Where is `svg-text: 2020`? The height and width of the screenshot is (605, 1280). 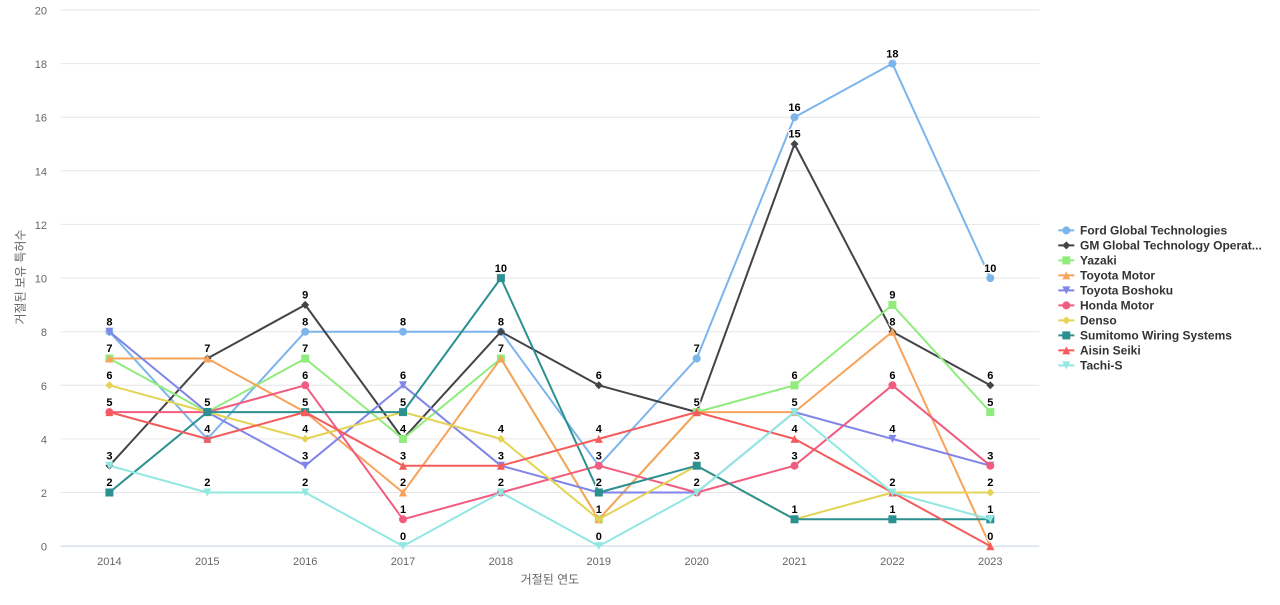
svg-text: 2020 is located at coordinates (696, 562).